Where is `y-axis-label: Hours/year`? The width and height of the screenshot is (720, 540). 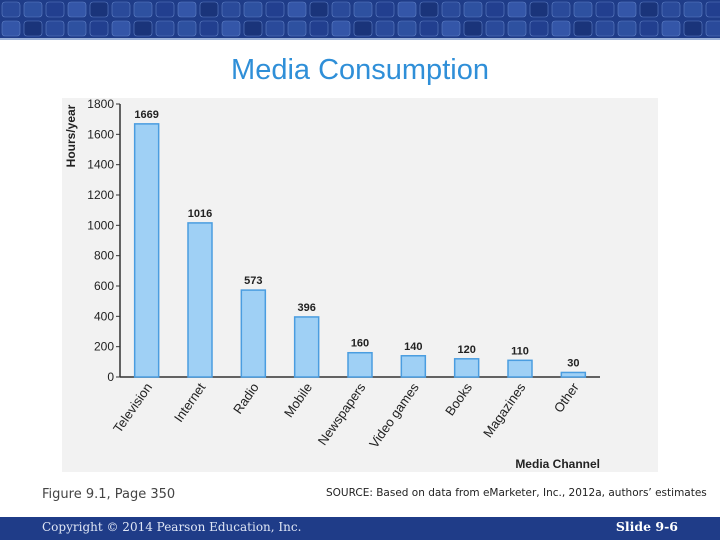 y-axis-label: Hours/year is located at coordinates (71, 135).